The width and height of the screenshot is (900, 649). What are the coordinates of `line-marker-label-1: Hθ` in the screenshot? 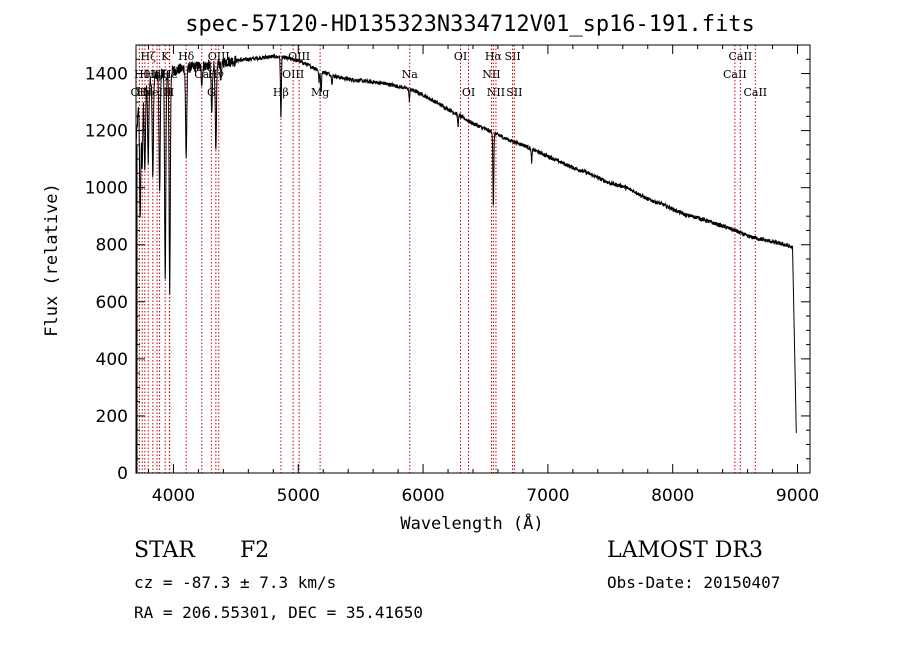 It's located at (142, 74).